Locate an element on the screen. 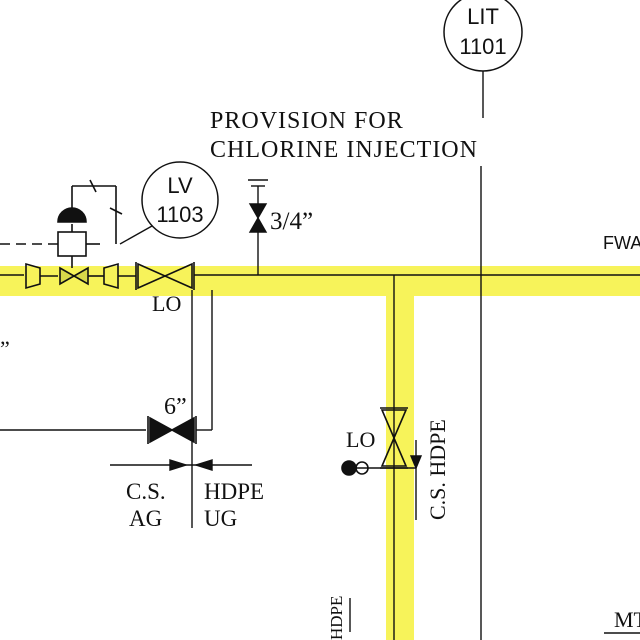  lit-1101-instrument: LIT 1101 is located at coordinates (483, 59).